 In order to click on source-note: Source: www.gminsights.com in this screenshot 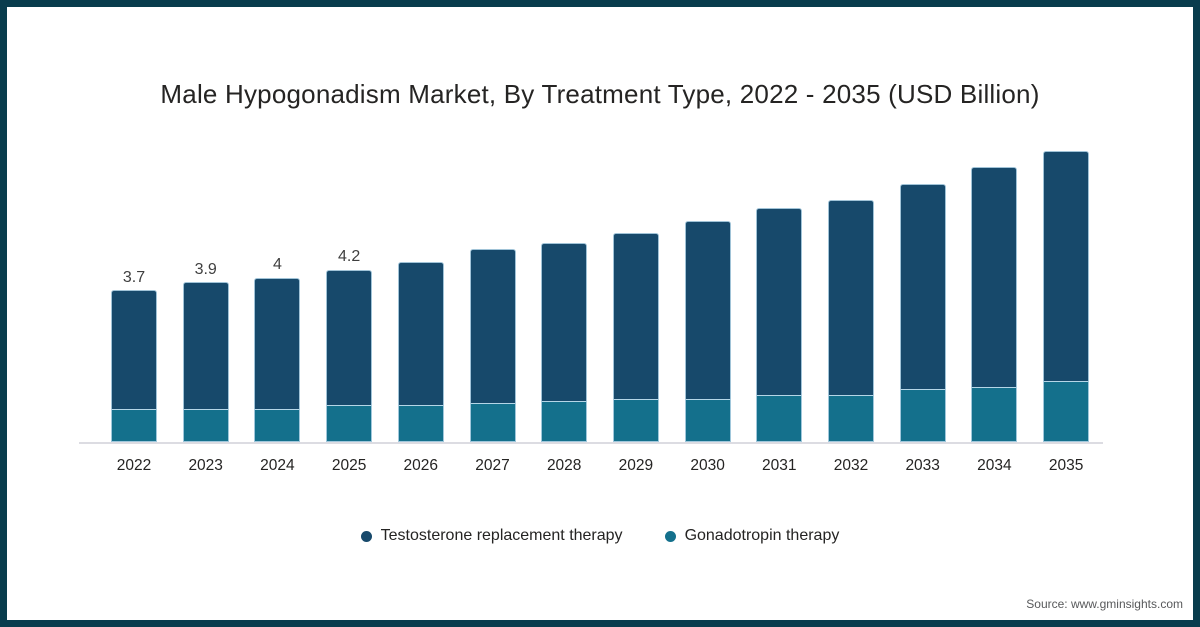, I will do `click(1104, 604)`.